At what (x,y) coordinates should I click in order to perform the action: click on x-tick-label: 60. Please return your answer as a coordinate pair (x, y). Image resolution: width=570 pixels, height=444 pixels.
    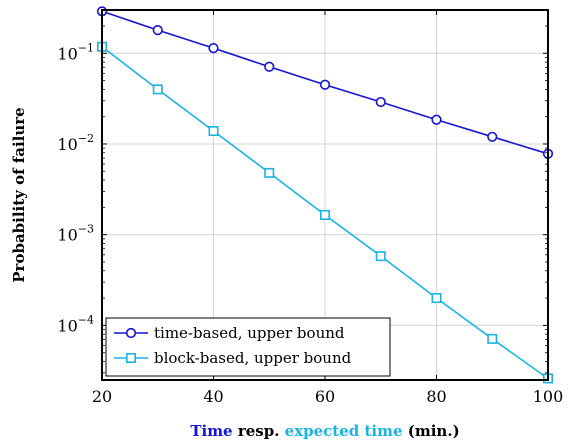
    Looking at the image, I should click on (325, 396).